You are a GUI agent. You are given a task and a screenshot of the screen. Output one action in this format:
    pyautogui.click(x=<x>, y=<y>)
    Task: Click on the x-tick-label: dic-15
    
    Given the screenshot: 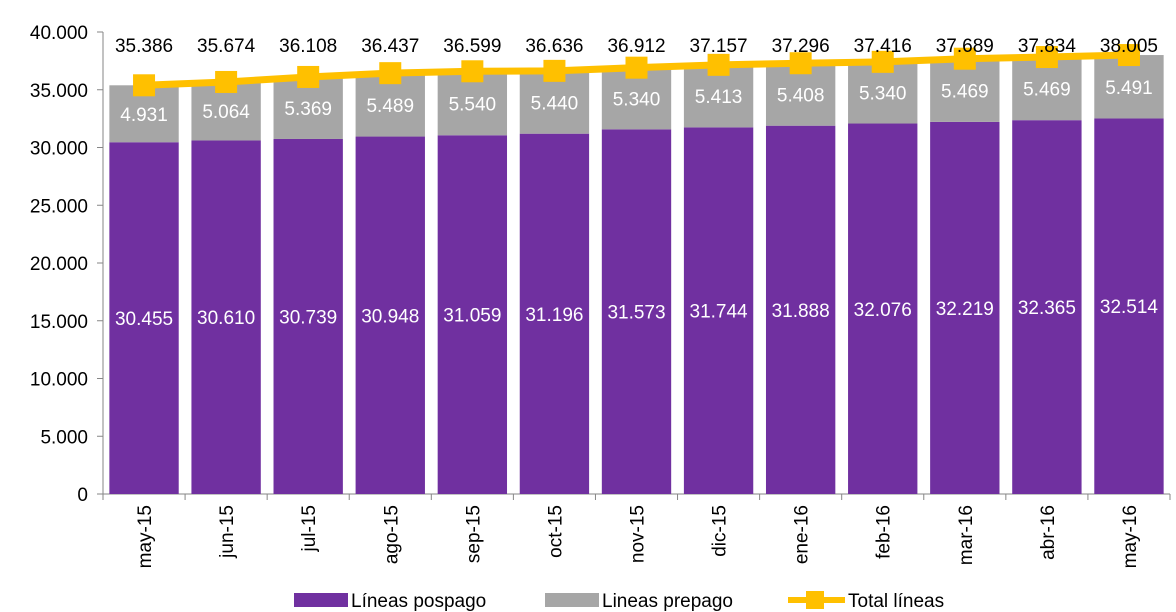 What is the action you would take?
    pyautogui.click(x=720, y=531)
    